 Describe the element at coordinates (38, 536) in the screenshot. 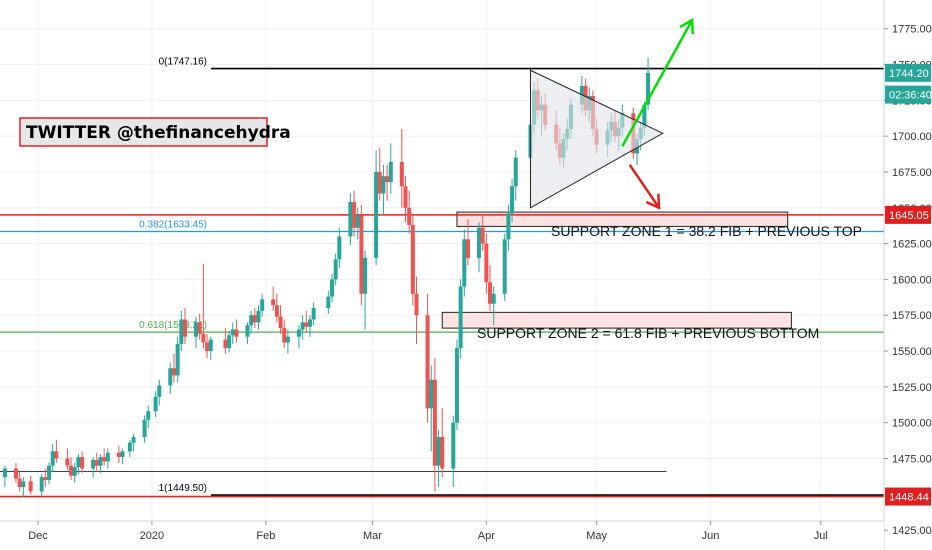

I see `time-tick-label: Dec` at that location.